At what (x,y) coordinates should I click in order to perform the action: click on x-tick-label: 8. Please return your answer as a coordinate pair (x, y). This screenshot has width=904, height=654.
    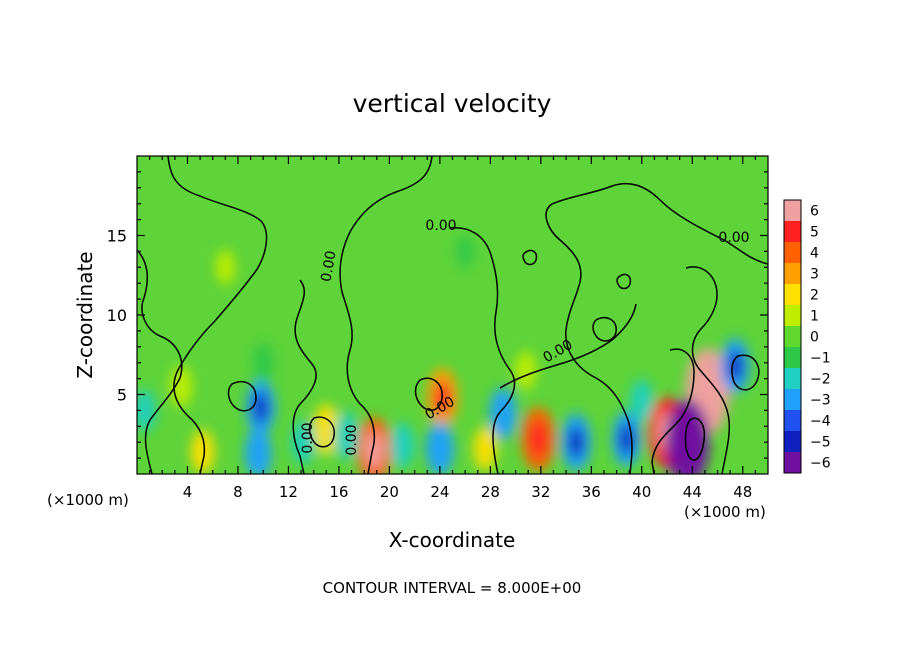
    Looking at the image, I should click on (238, 492).